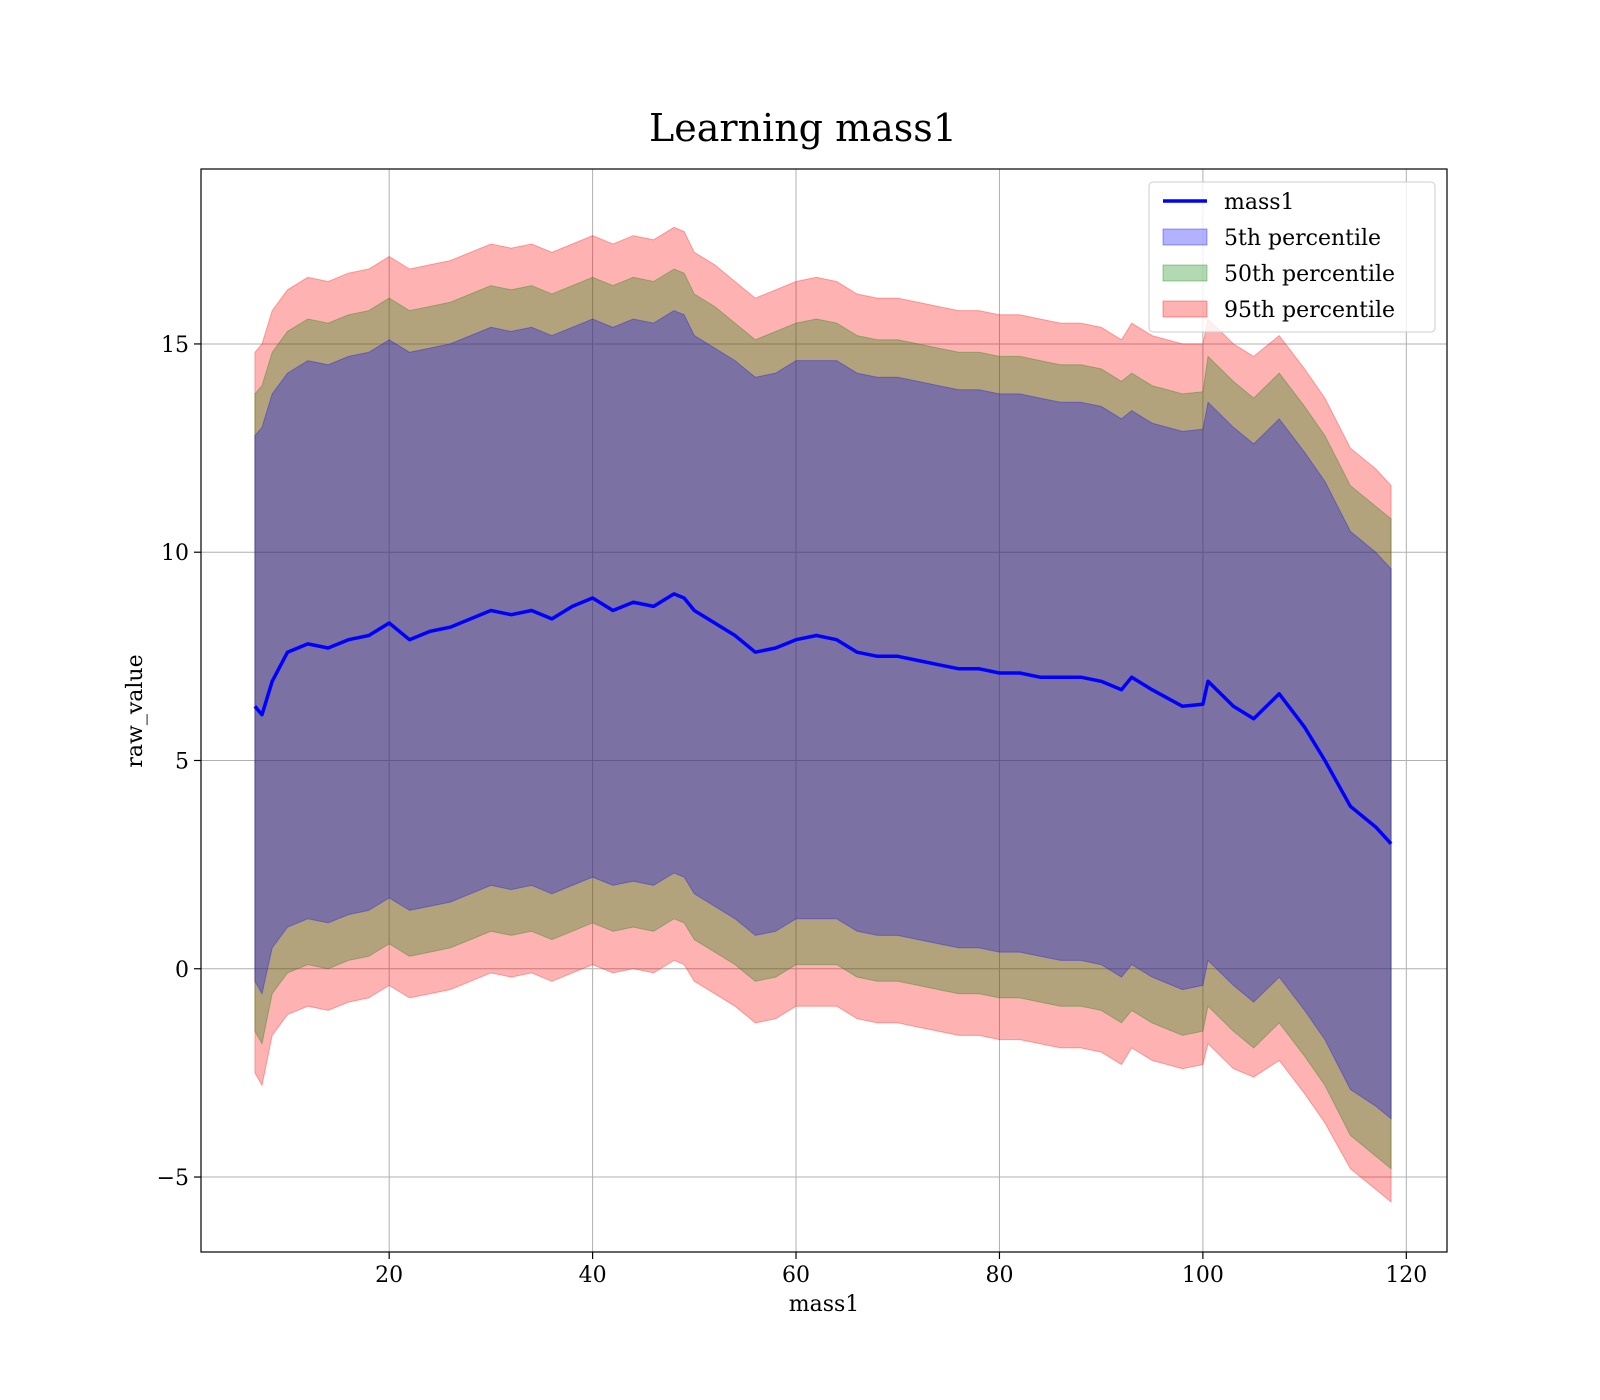 This screenshot has height=1400, width=1600. Describe the element at coordinates (1406, 1275) in the screenshot. I see `x-tick-label: 120` at that location.